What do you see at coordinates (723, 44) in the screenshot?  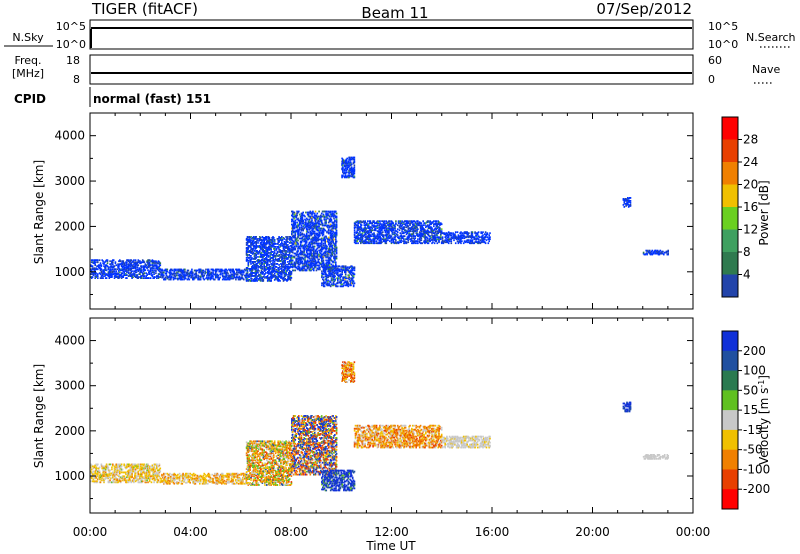 I see `nsearch-tick-bottom: 10^0` at bounding box center [723, 44].